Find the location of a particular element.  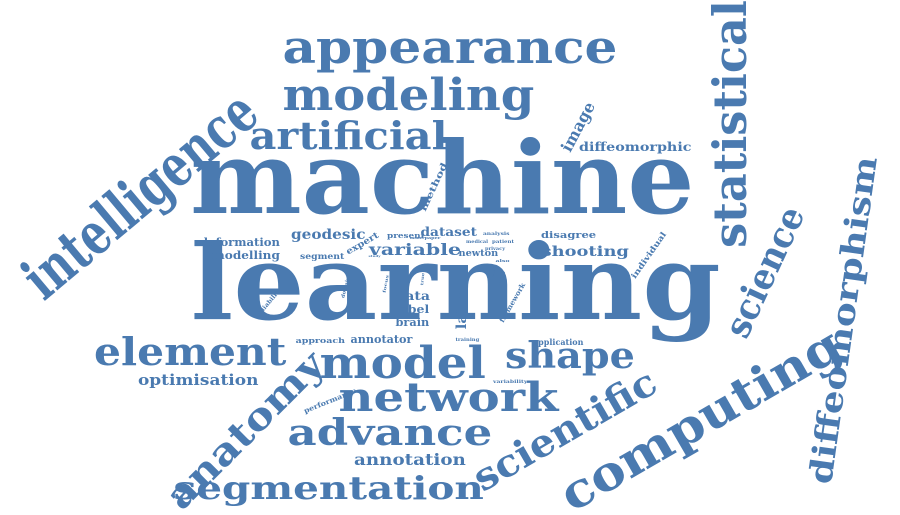

word-also: also is located at coordinates (502, 260).